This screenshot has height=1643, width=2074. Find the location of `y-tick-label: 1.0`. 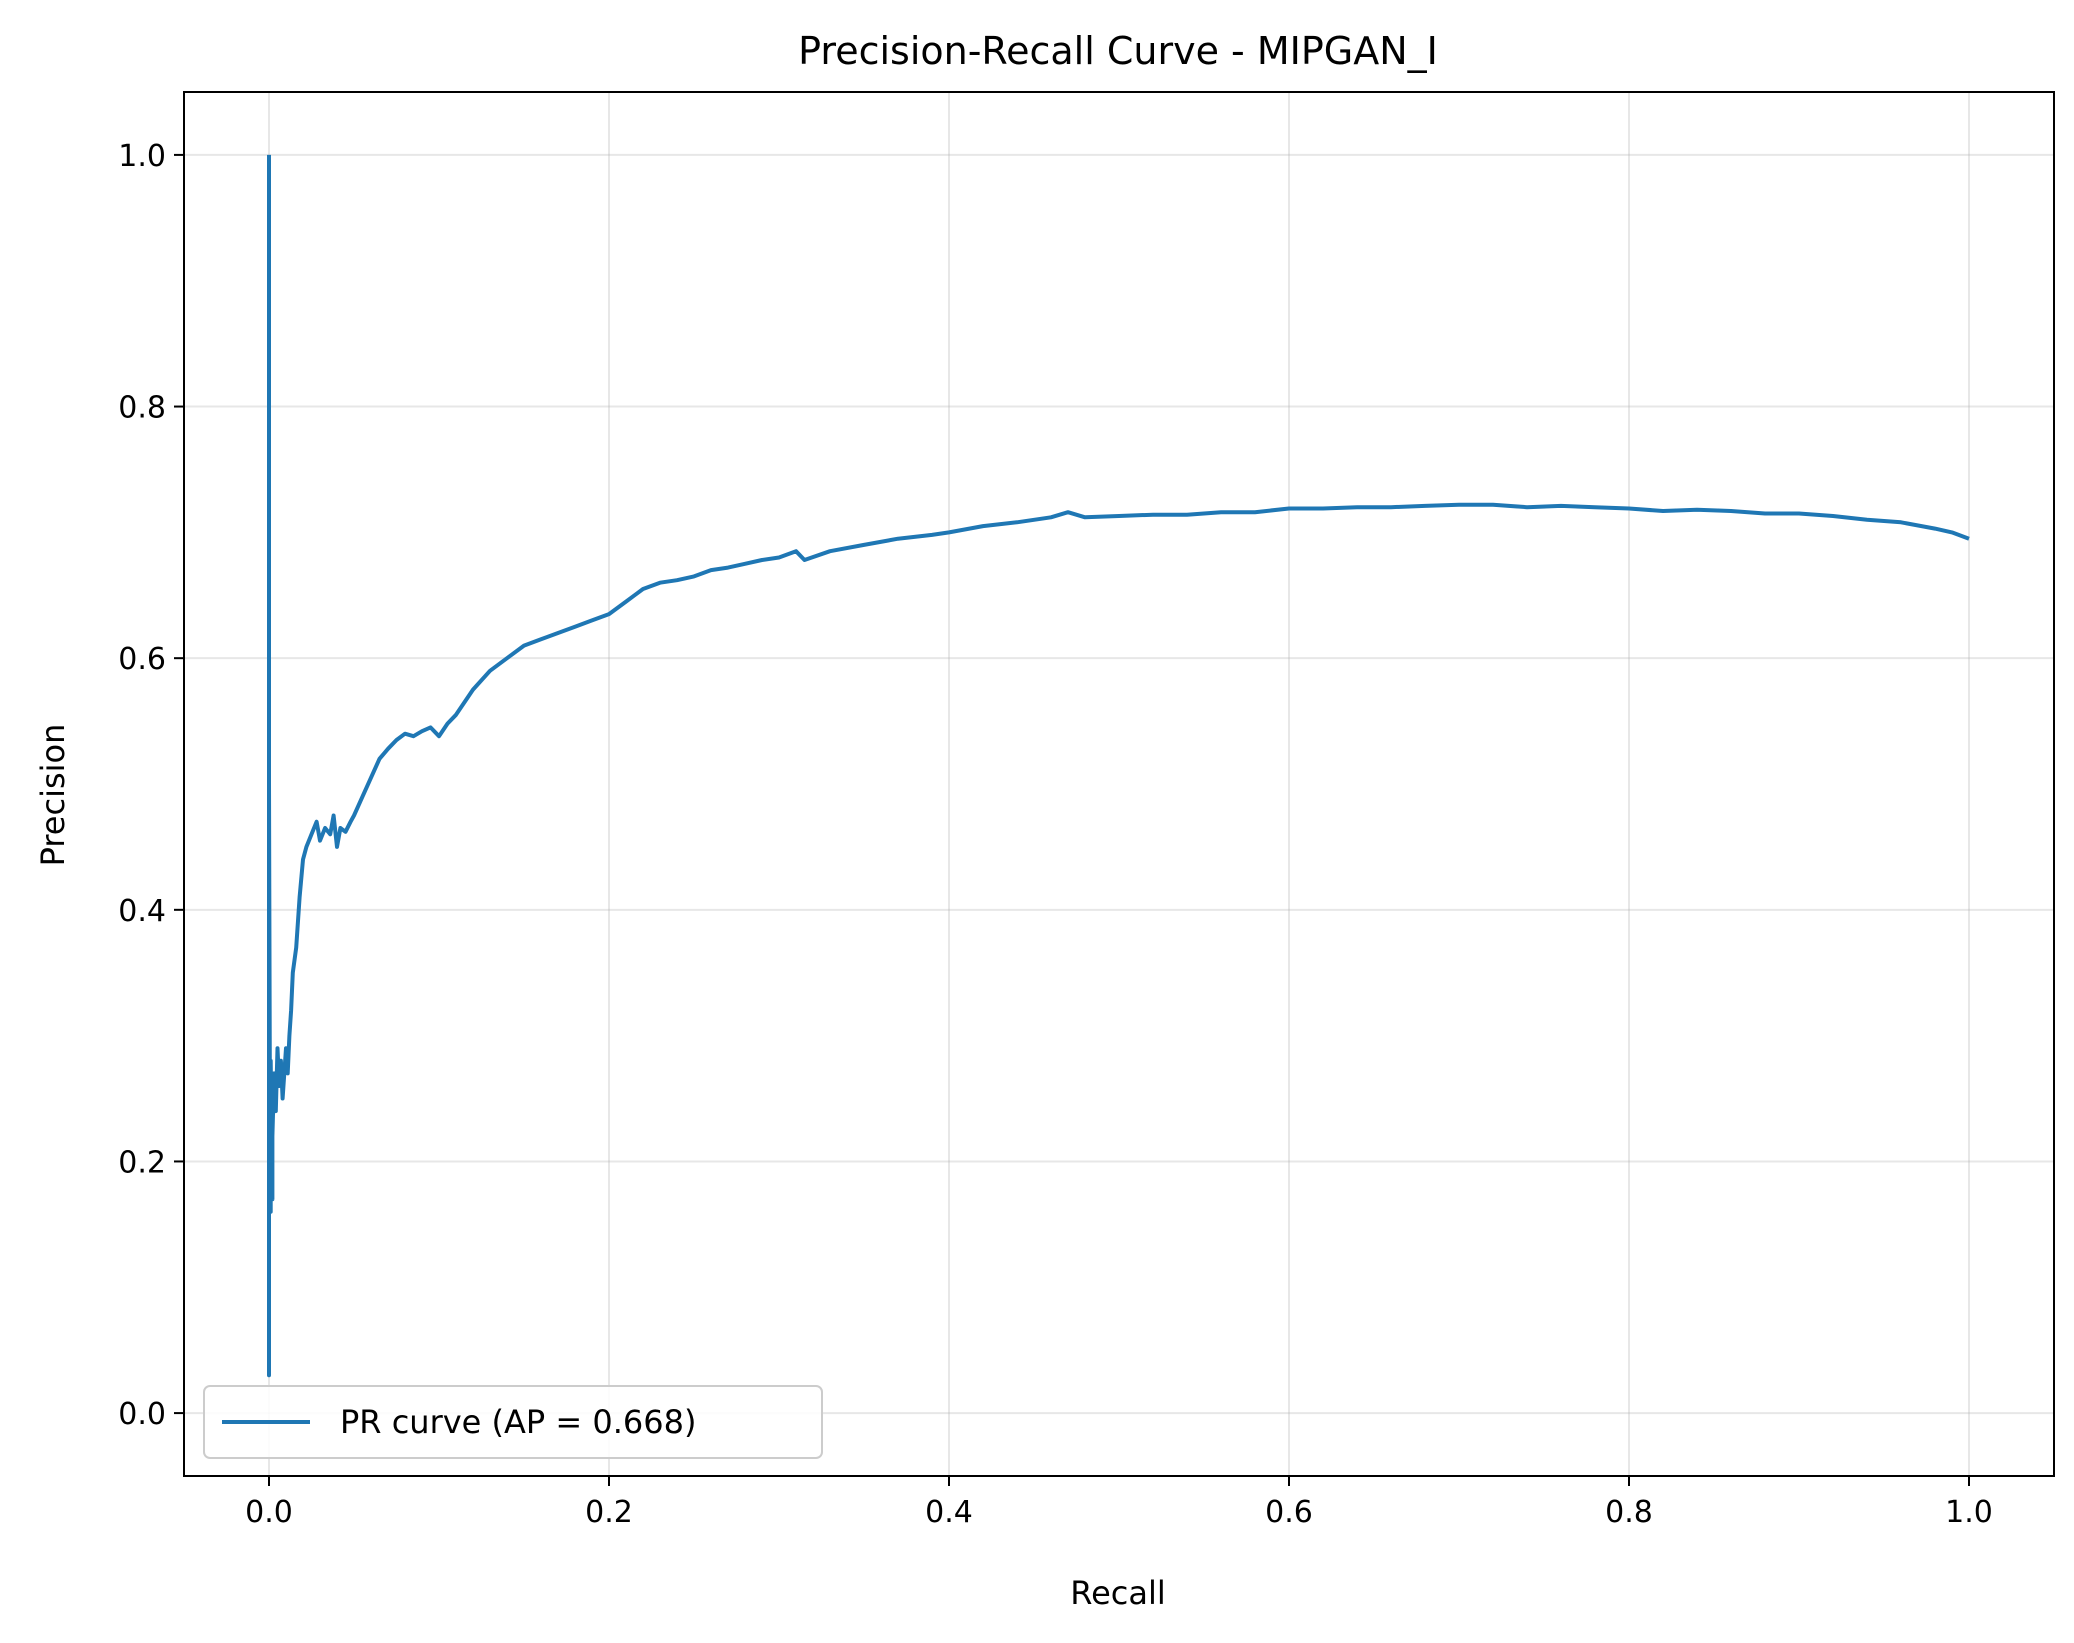

y-tick-label: 1.0 is located at coordinates (142, 156).